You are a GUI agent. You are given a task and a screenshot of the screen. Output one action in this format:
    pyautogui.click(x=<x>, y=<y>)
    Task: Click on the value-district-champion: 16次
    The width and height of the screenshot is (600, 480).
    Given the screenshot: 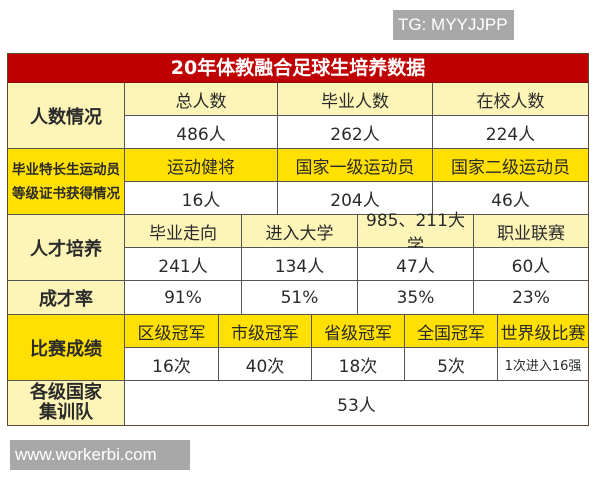 What is the action you would take?
    pyautogui.click(x=172, y=364)
    